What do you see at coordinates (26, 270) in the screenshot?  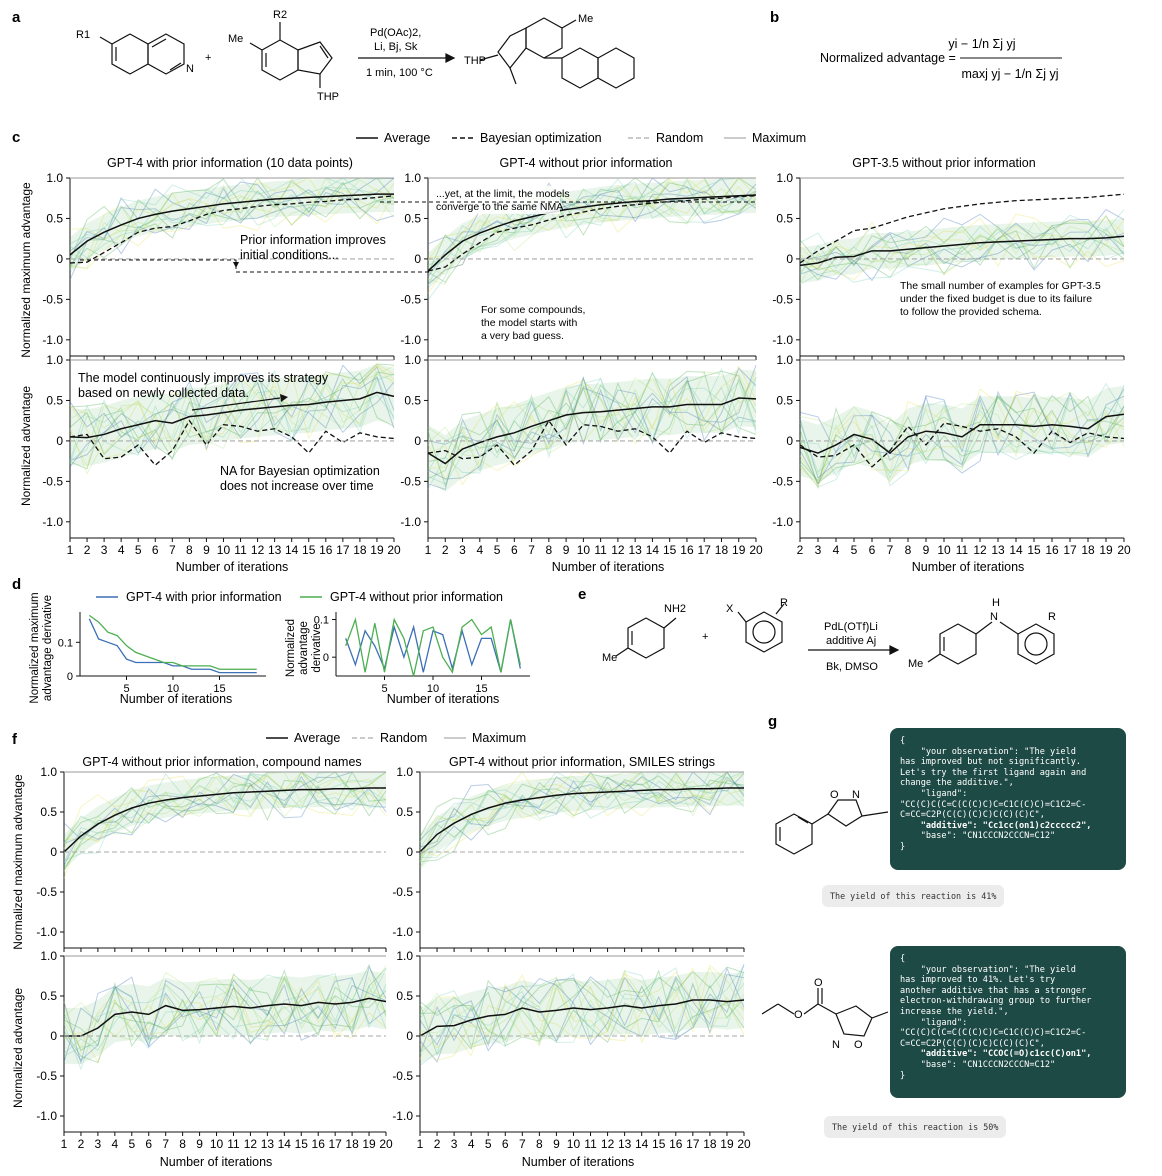 I see `c-ylabel-top: Normalized maximum advantage` at bounding box center [26, 270].